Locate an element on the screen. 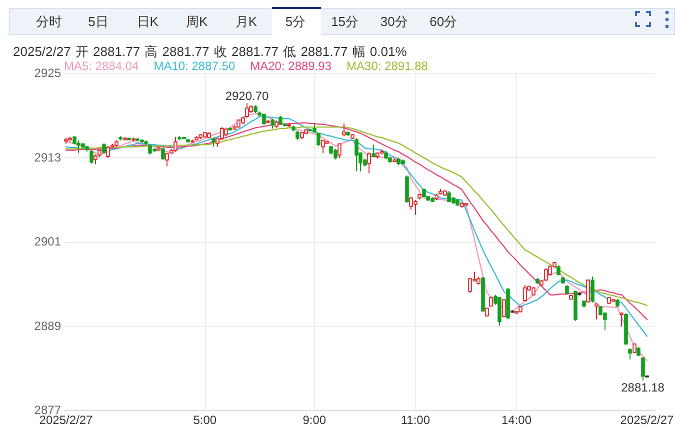  x-tick-label: 14:00 is located at coordinates (516, 419).